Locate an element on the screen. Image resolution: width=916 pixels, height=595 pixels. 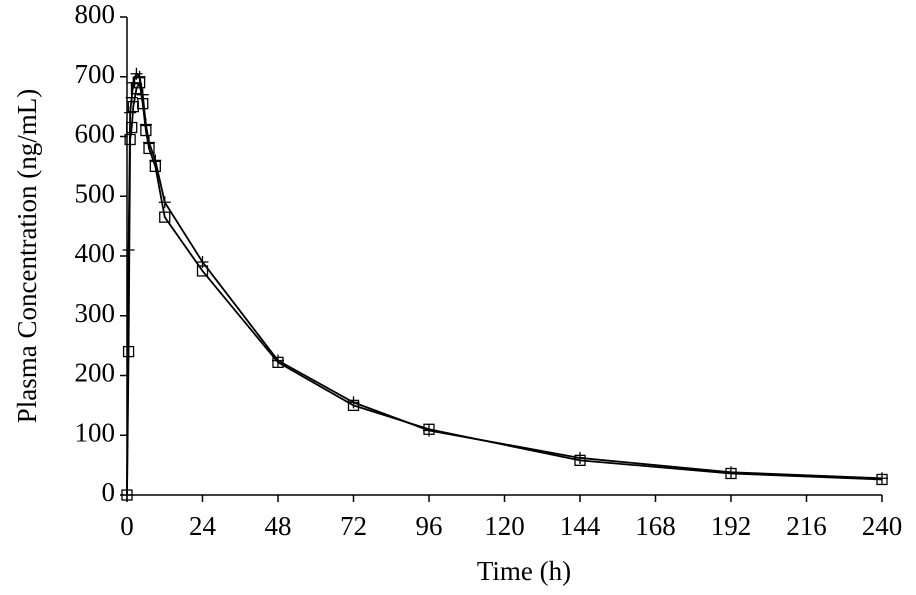
x-tick-label: 72 is located at coordinates (353, 526).